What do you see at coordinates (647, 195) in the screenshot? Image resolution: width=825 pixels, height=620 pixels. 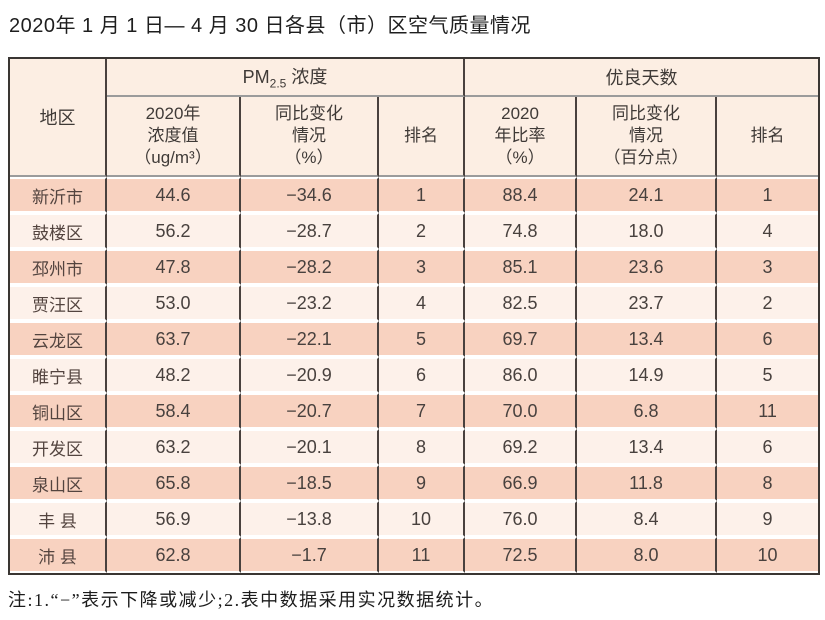 I see `ratio-change-cell: 24.1` at bounding box center [647, 195].